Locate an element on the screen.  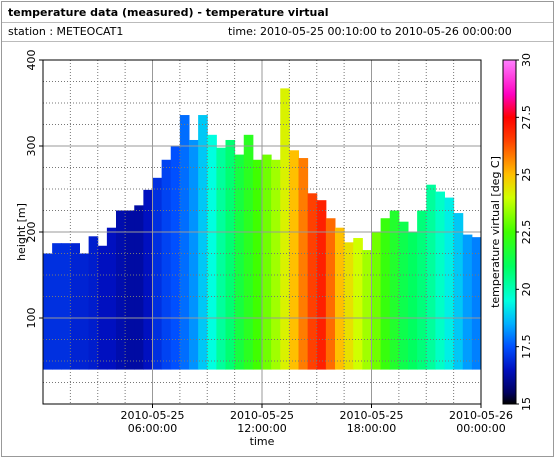
y-tick-label: 300 is located at coordinates (31, 146).